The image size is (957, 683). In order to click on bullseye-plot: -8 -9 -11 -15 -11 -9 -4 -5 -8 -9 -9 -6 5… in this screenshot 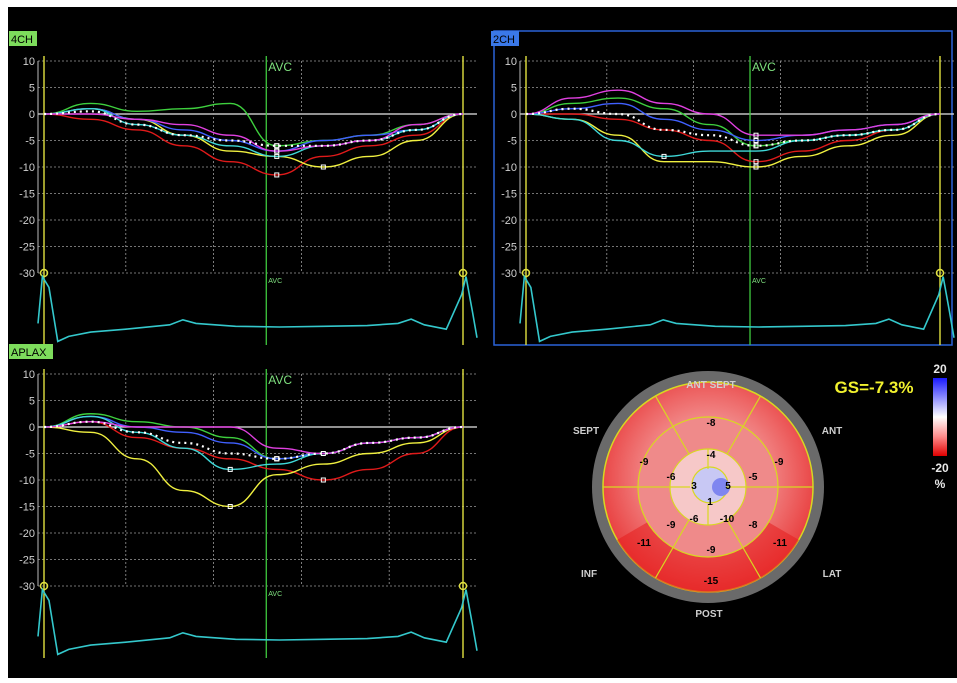, I will do `click(743, 495)`.